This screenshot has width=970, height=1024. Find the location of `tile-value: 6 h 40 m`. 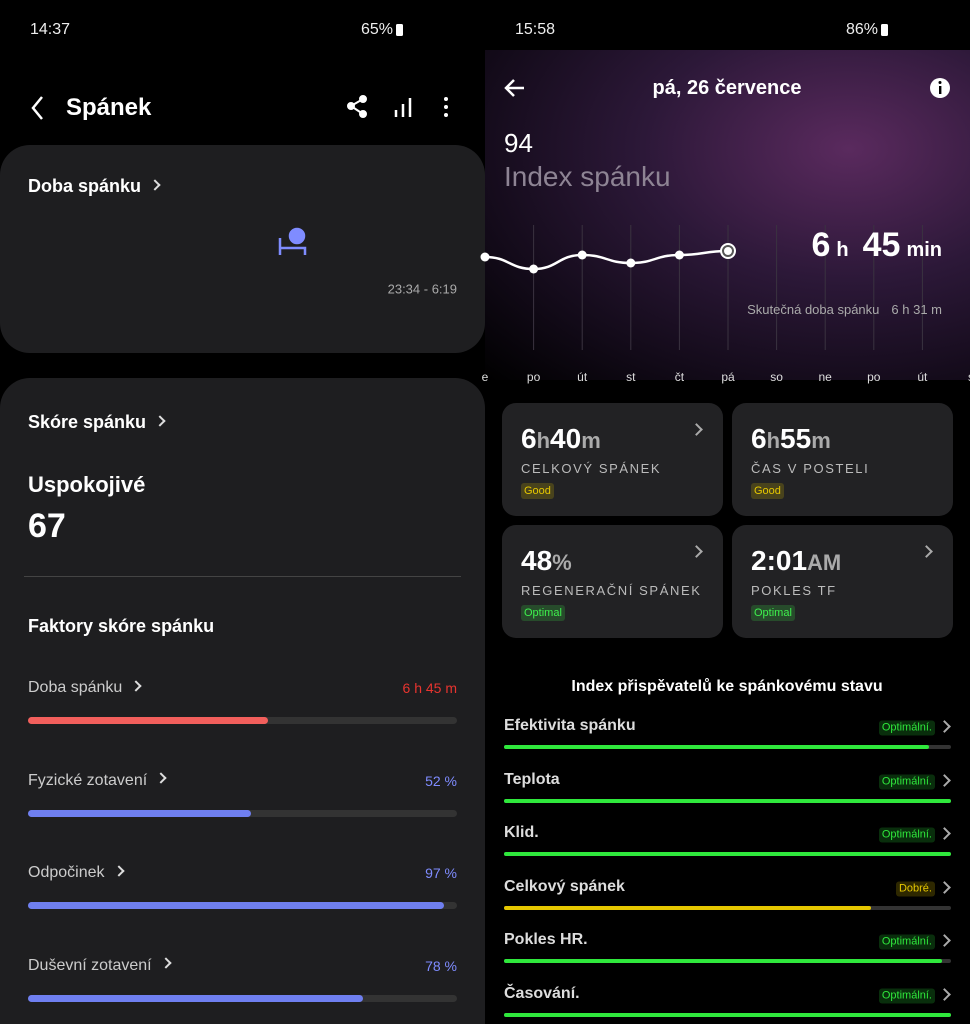

tile-value: 6 h 40 m is located at coordinates (561, 439).